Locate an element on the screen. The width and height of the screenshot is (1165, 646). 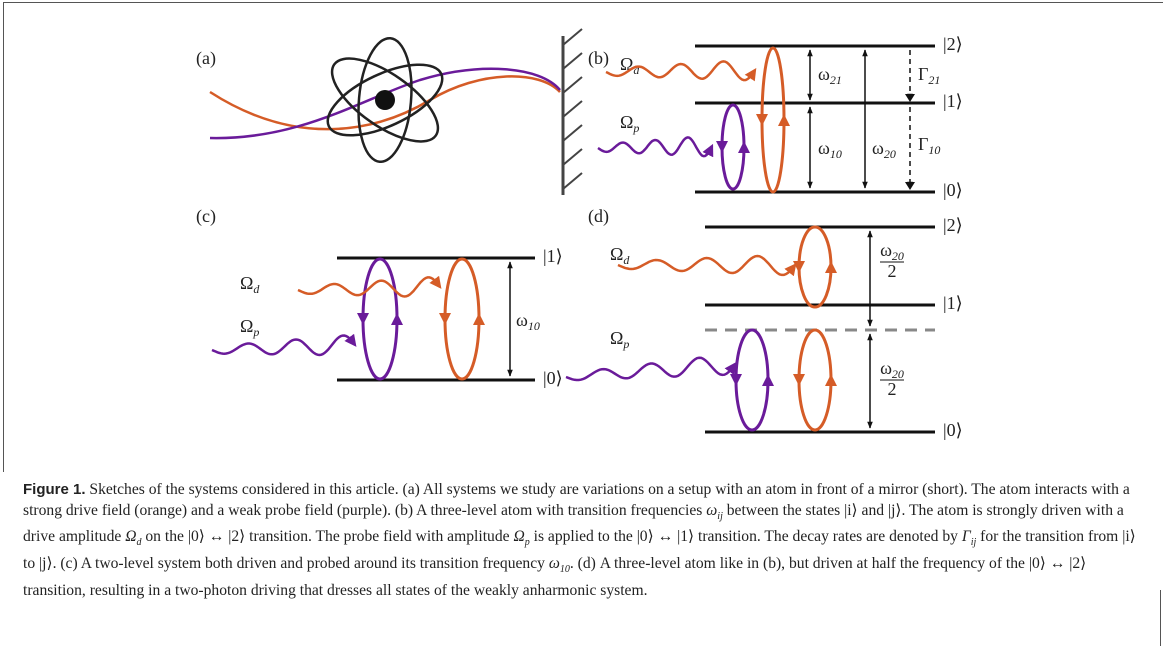
decay-label: Γ10 is located at coordinates (929, 145).